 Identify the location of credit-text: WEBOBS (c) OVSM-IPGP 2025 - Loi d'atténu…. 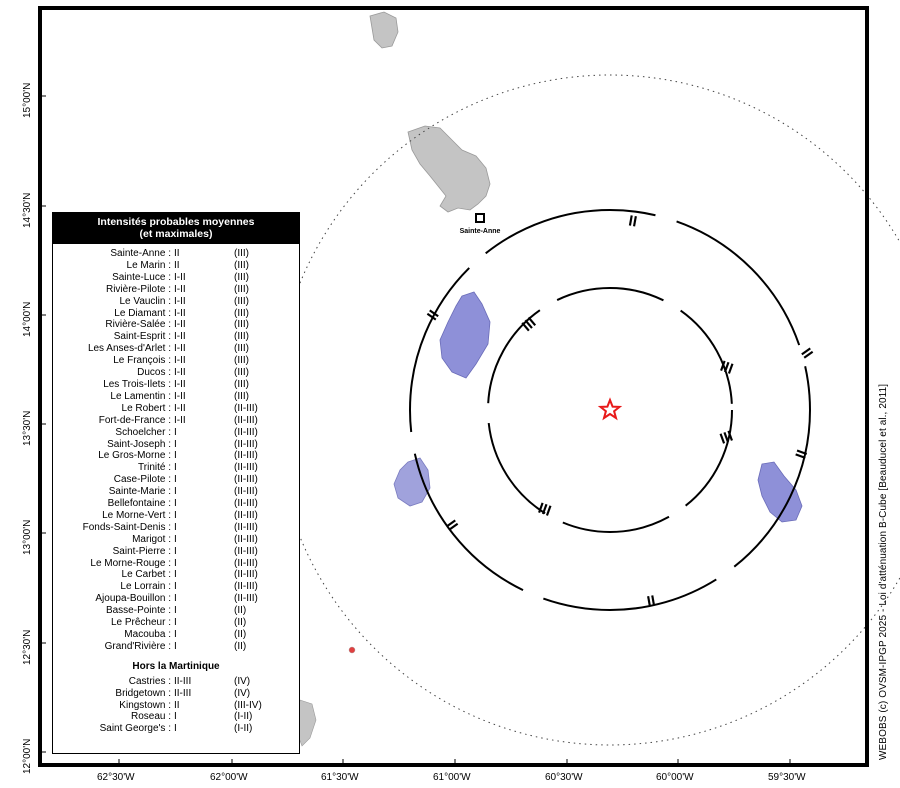
(883, 571).